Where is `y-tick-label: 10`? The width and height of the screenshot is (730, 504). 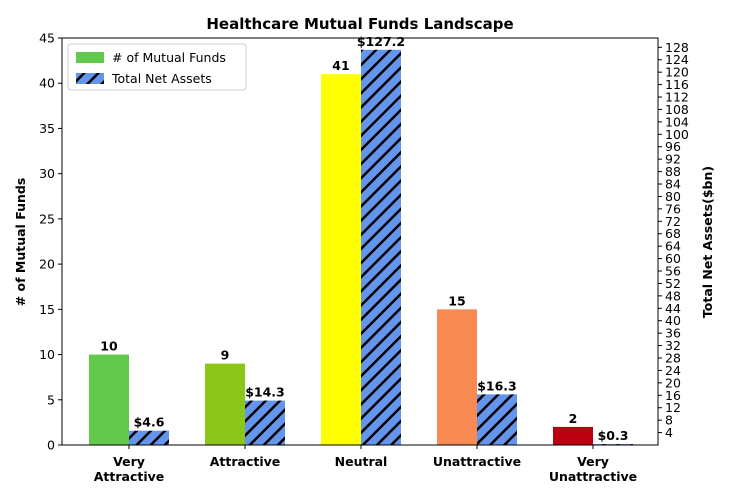
y-tick-label: 10 is located at coordinates (47, 354).